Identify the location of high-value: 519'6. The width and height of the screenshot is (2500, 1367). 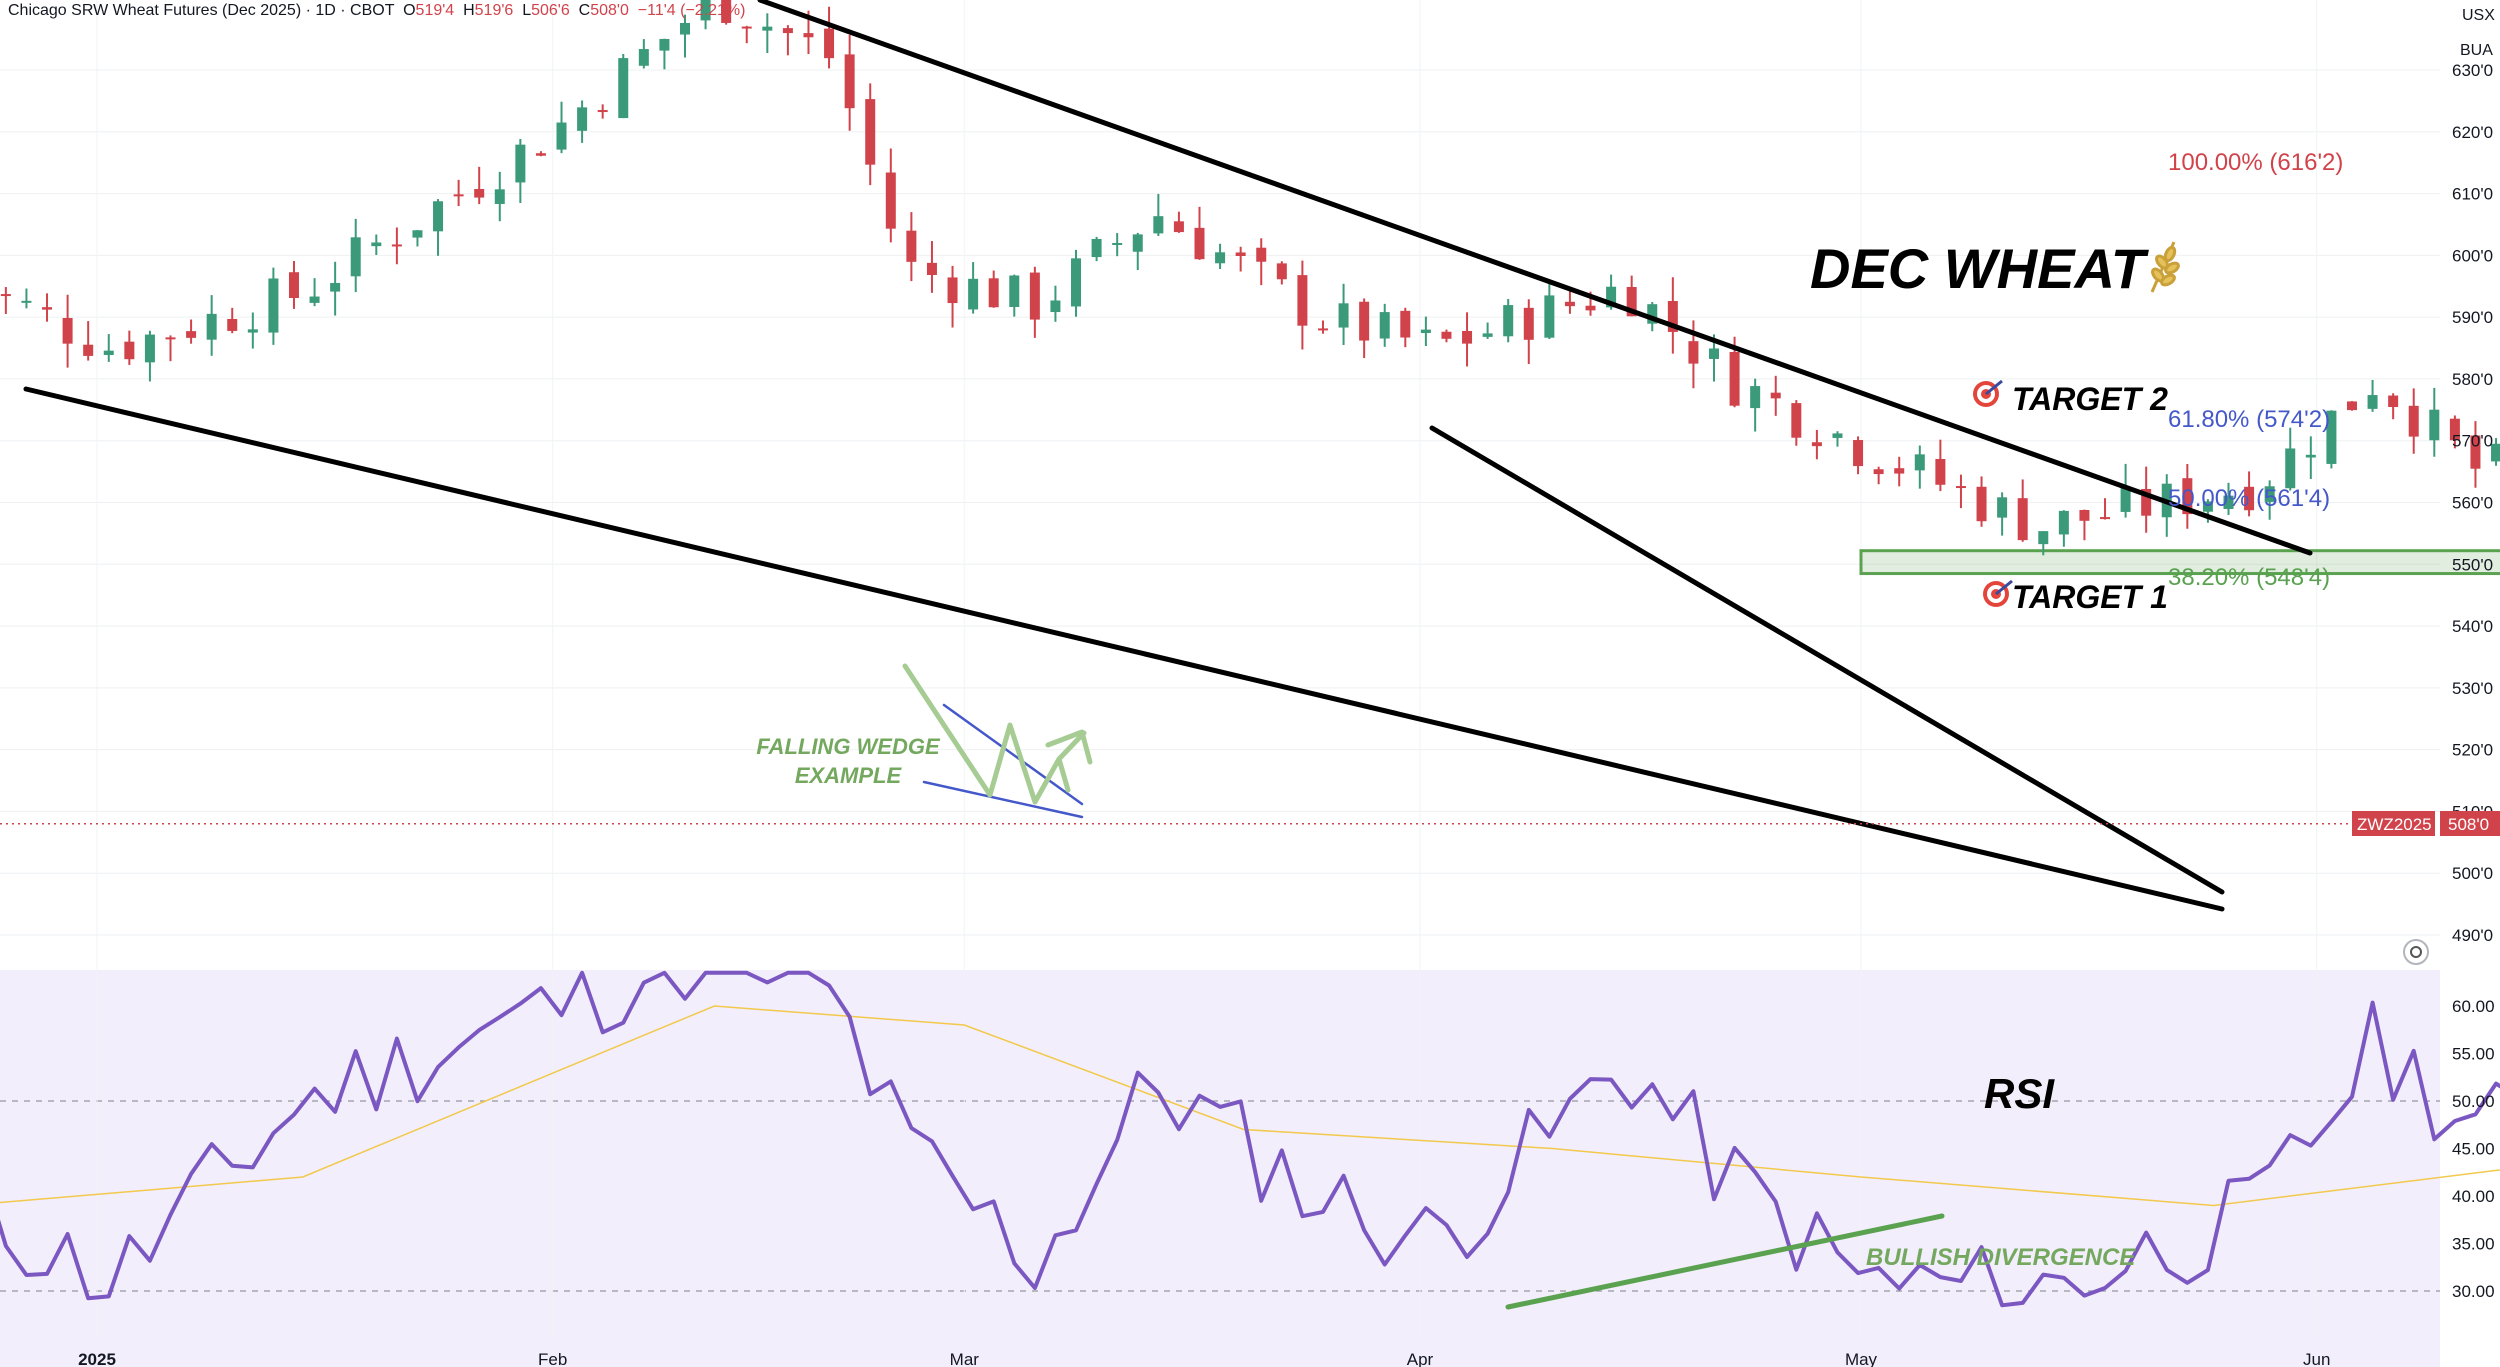
(494, 10).